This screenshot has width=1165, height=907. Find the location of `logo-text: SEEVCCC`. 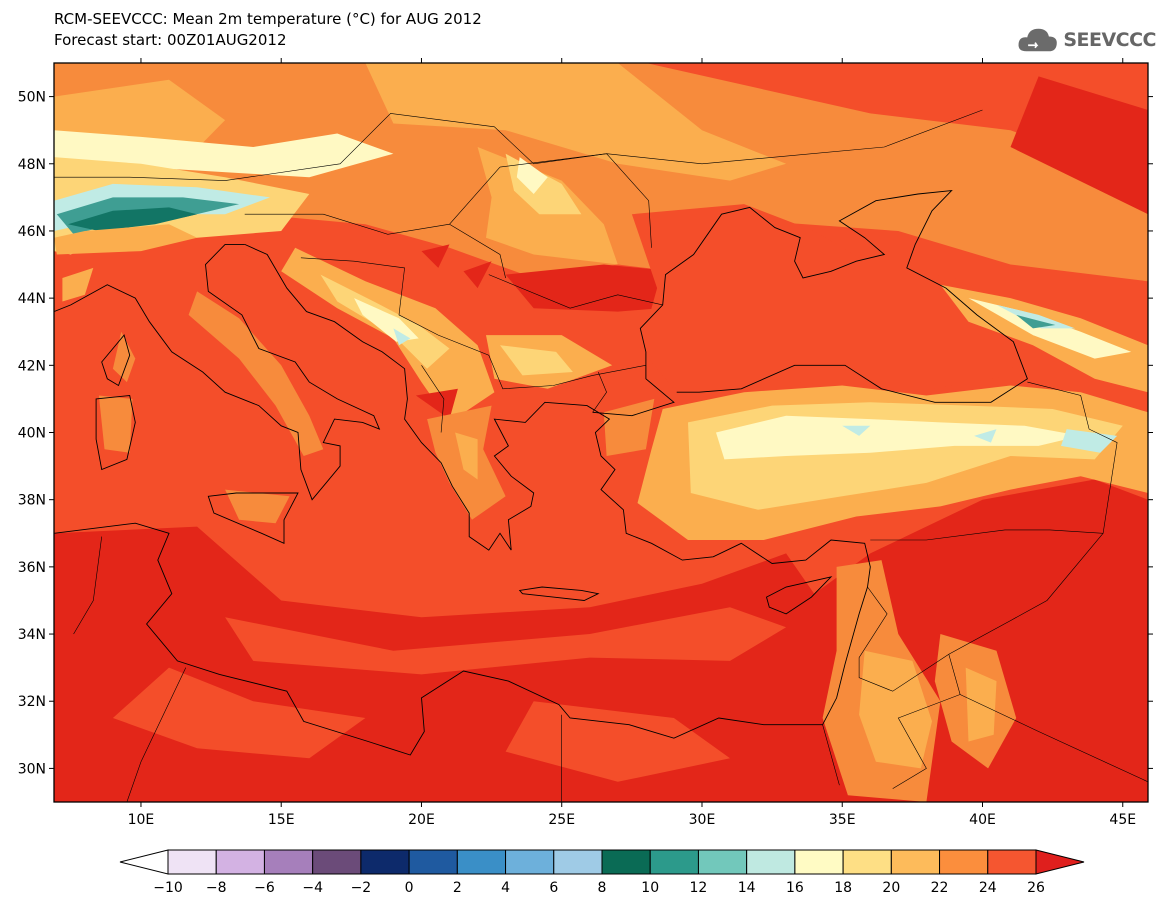

logo-text: SEEVCCC is located at coordinates (1109, 40).